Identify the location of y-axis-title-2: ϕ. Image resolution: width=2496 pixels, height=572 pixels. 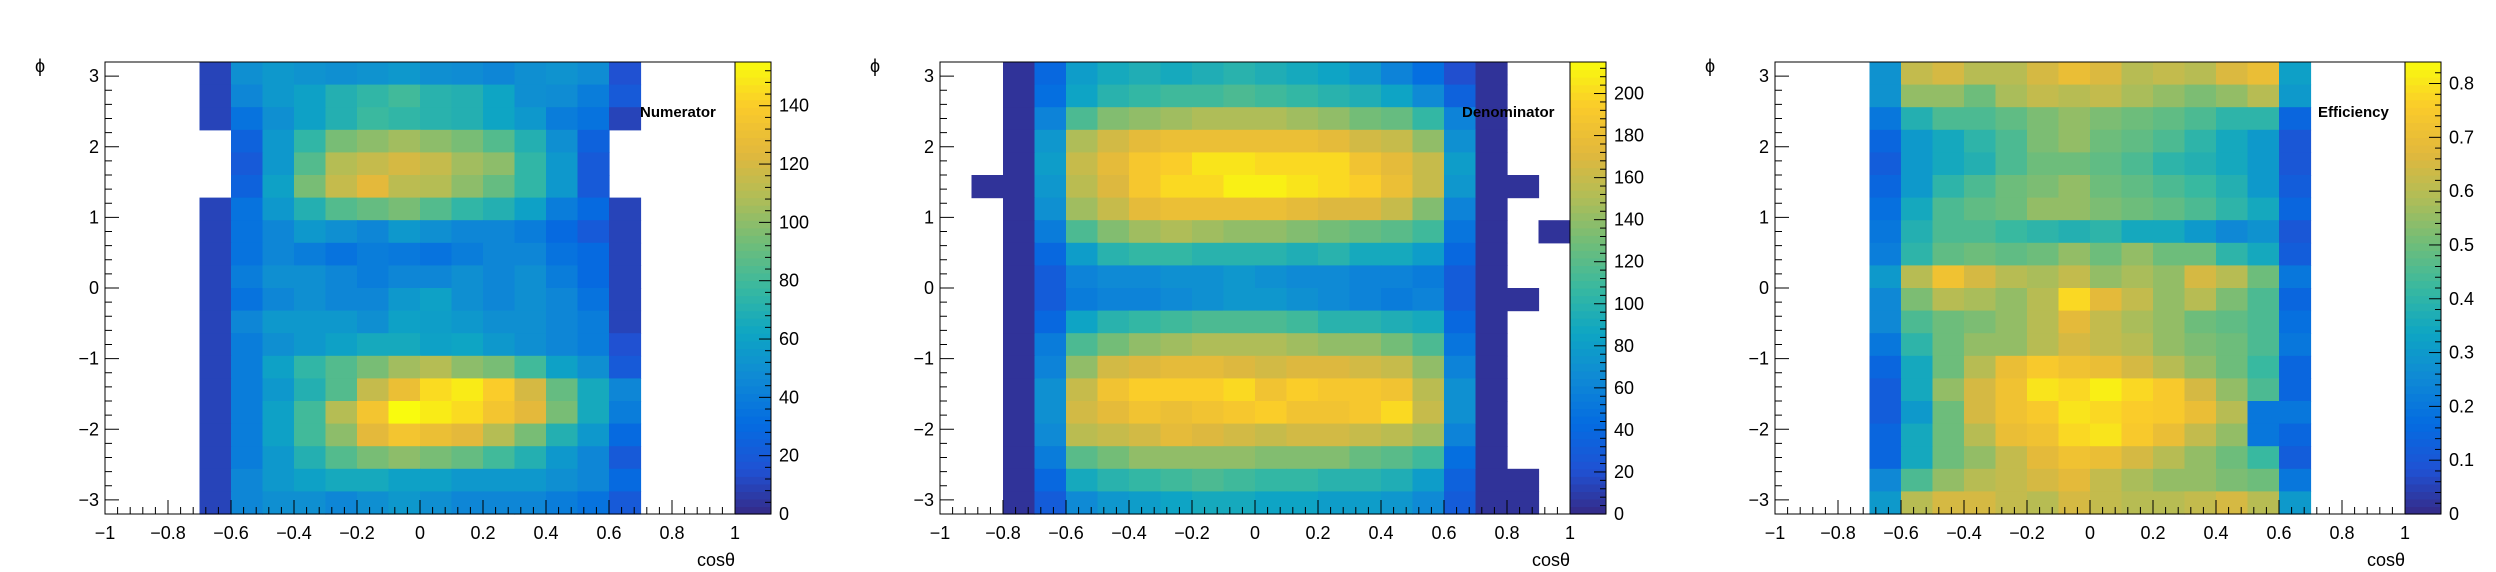
(1710, 66).